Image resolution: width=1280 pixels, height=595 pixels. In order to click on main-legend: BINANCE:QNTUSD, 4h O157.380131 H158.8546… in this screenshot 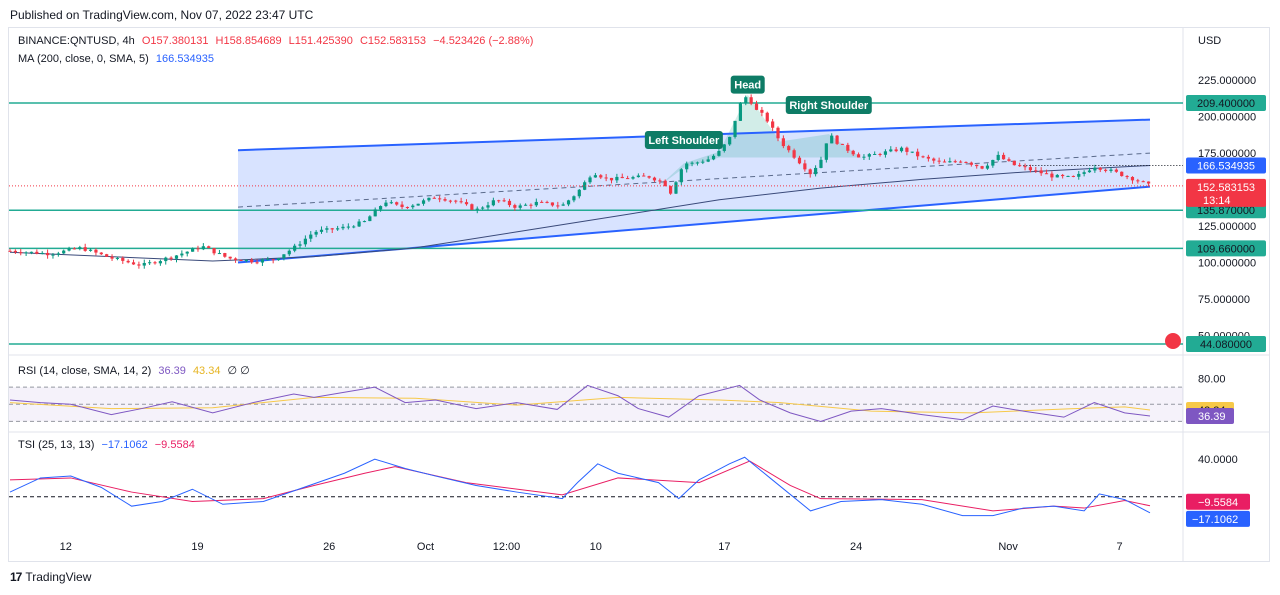, I will do `click(277, 41)`.